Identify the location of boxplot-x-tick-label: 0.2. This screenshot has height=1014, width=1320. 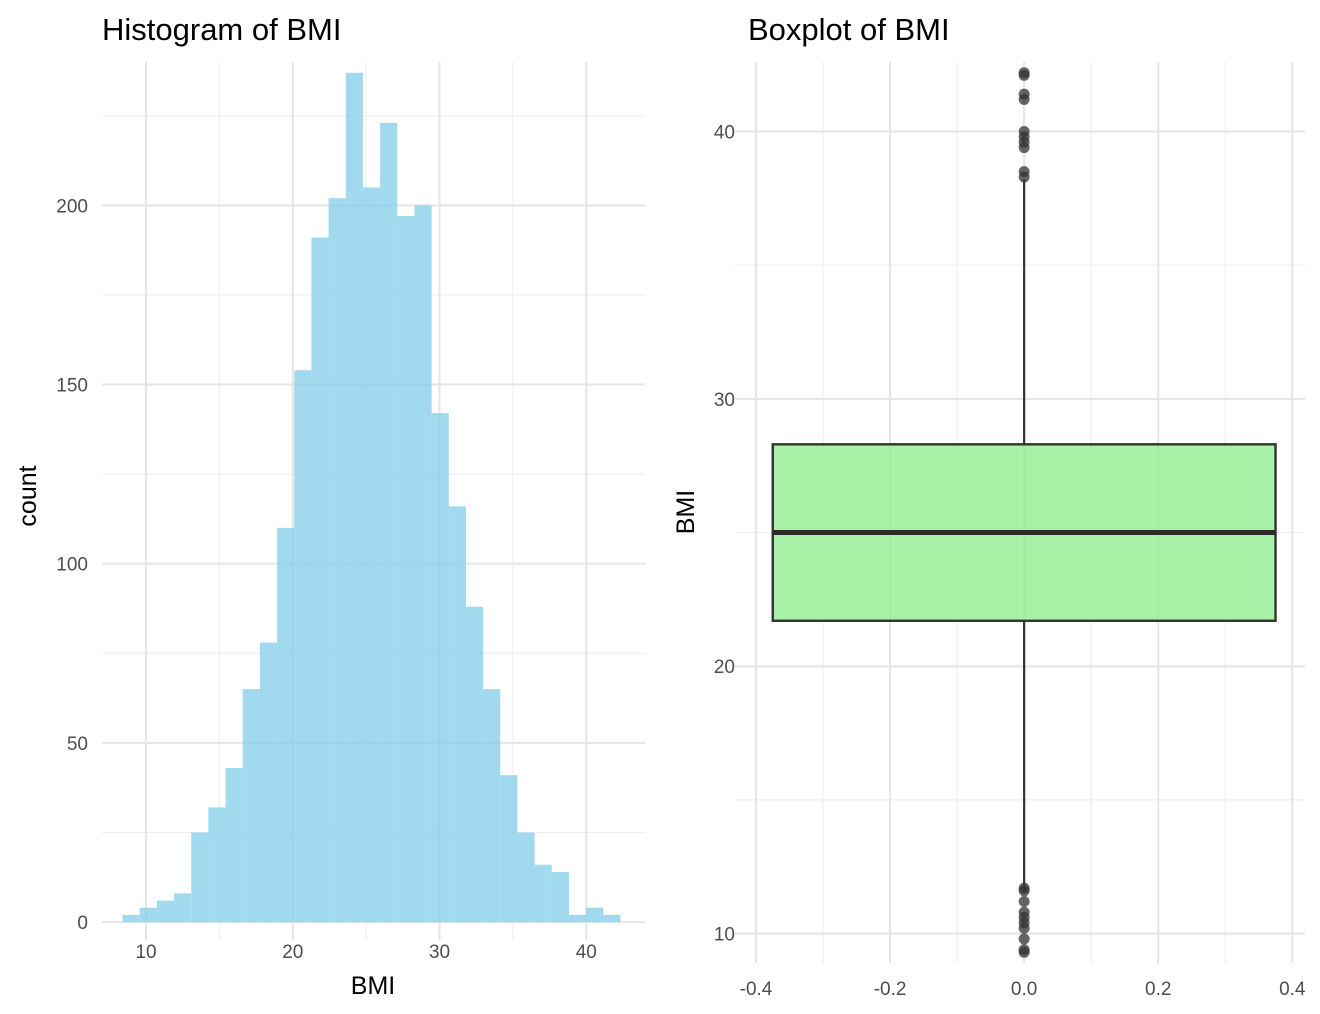
(1158, 989).